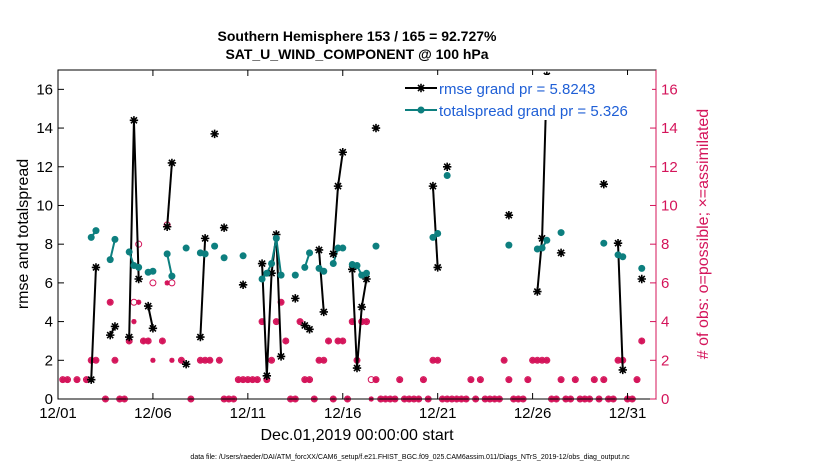  What do you see at coordinates (134, 229) in the screenshot?
I see `rmse-line-segment` at bounding box center [134, 229].